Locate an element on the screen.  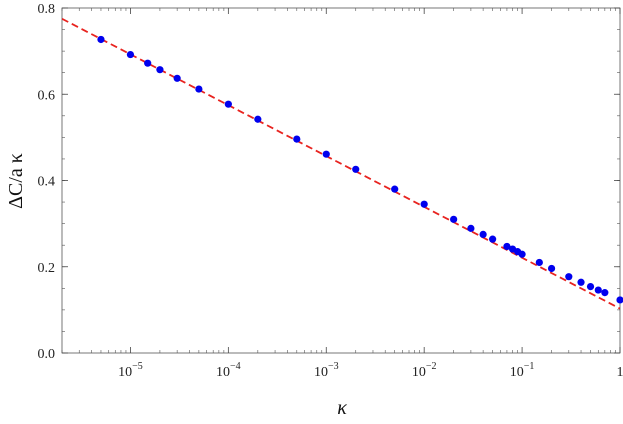
y-tick-label: 0.2 is located at coordinates (47, 268).